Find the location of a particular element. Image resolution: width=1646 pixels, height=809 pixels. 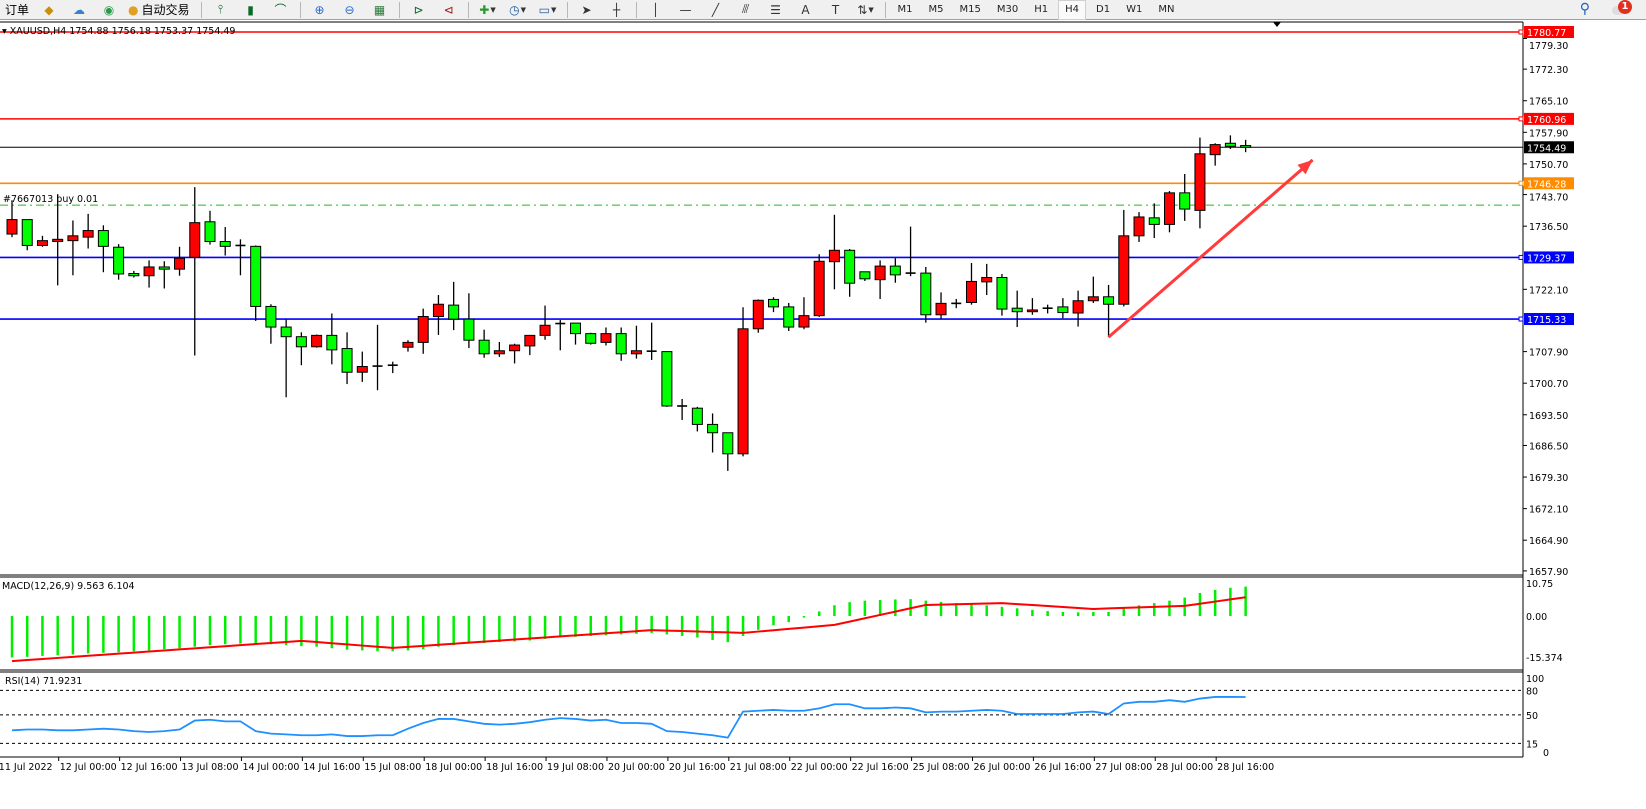

timeframe-mn: MN is located at coordinates (1166, 9).